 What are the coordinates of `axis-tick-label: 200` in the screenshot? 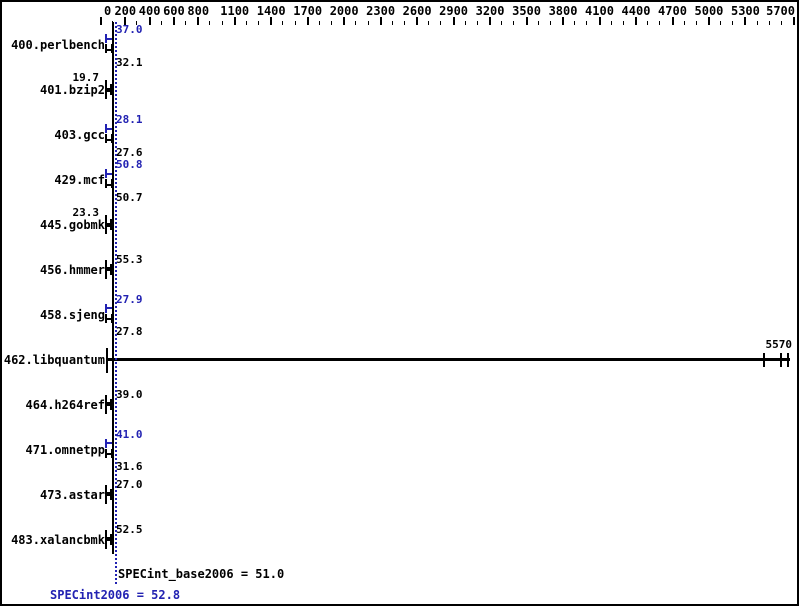 It's located at (125, 11).